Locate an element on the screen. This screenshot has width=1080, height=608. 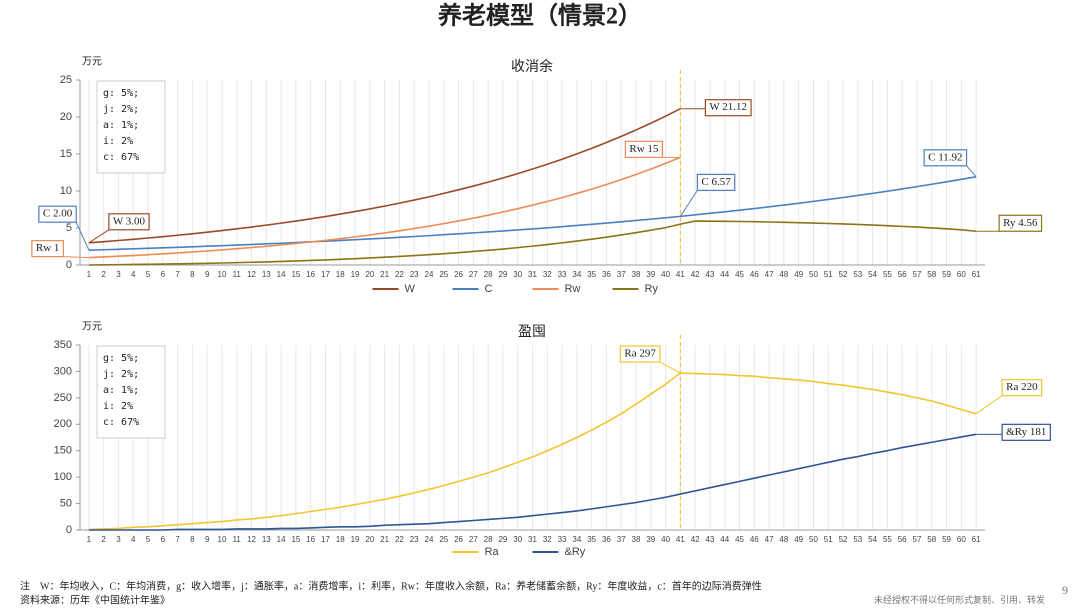
x-tick-label: 3 is located at coordinates (118, 539).